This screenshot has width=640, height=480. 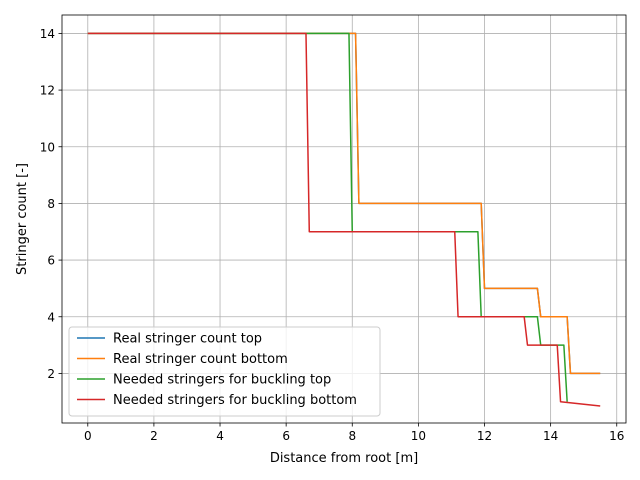 What do you see at coordinates (154, 436) in the screenshot?
I see `x-tick-label: 2` at bounding box center [154, 436].